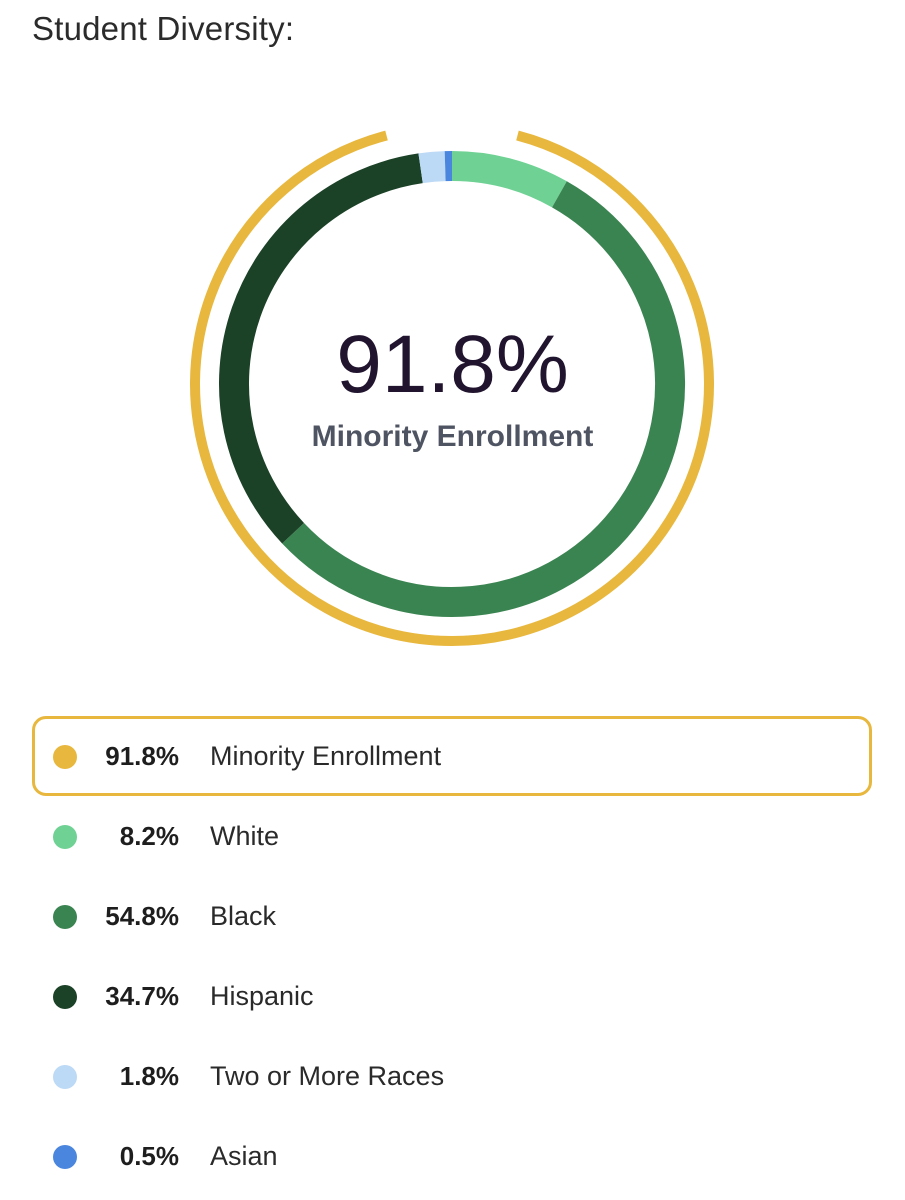  Describe the element at coordinates (326, 756) in the screenshot. I see `legend-label: Minority Enrollment` at that location.